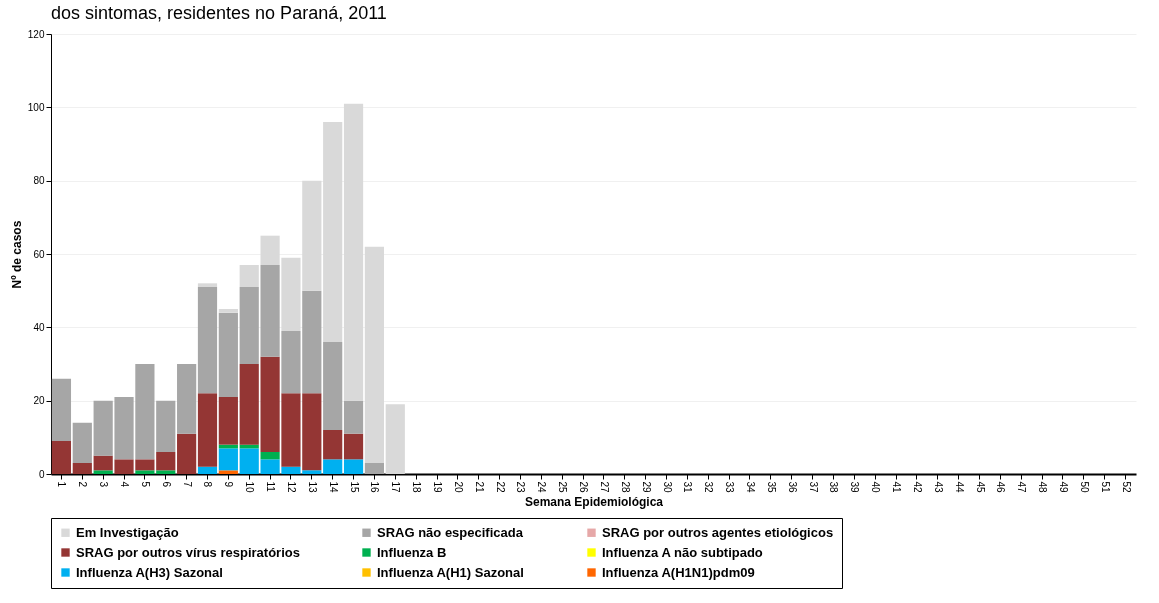 The width and height of the screenshot is (1159, 603). I want to click on legend-label: SRAG por outros agentes etiológicos, so click(718, 532).